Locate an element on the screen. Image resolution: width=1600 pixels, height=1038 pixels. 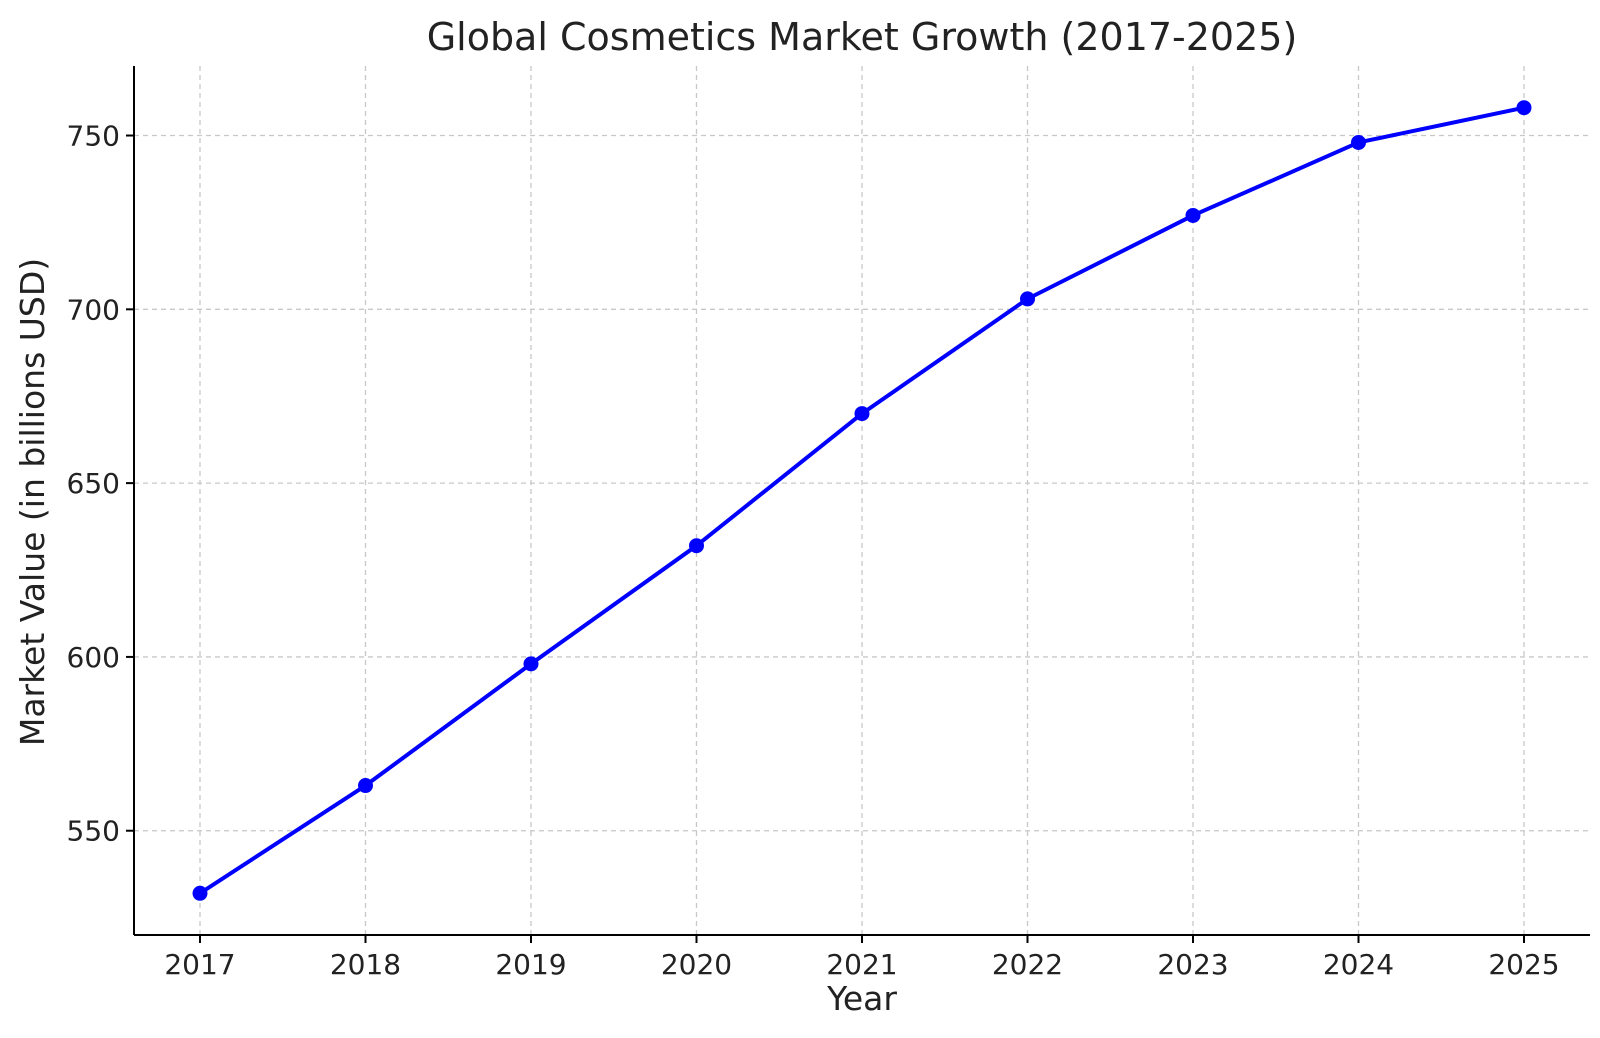
x-axis-title: Year is located at coordinates (861, 998).